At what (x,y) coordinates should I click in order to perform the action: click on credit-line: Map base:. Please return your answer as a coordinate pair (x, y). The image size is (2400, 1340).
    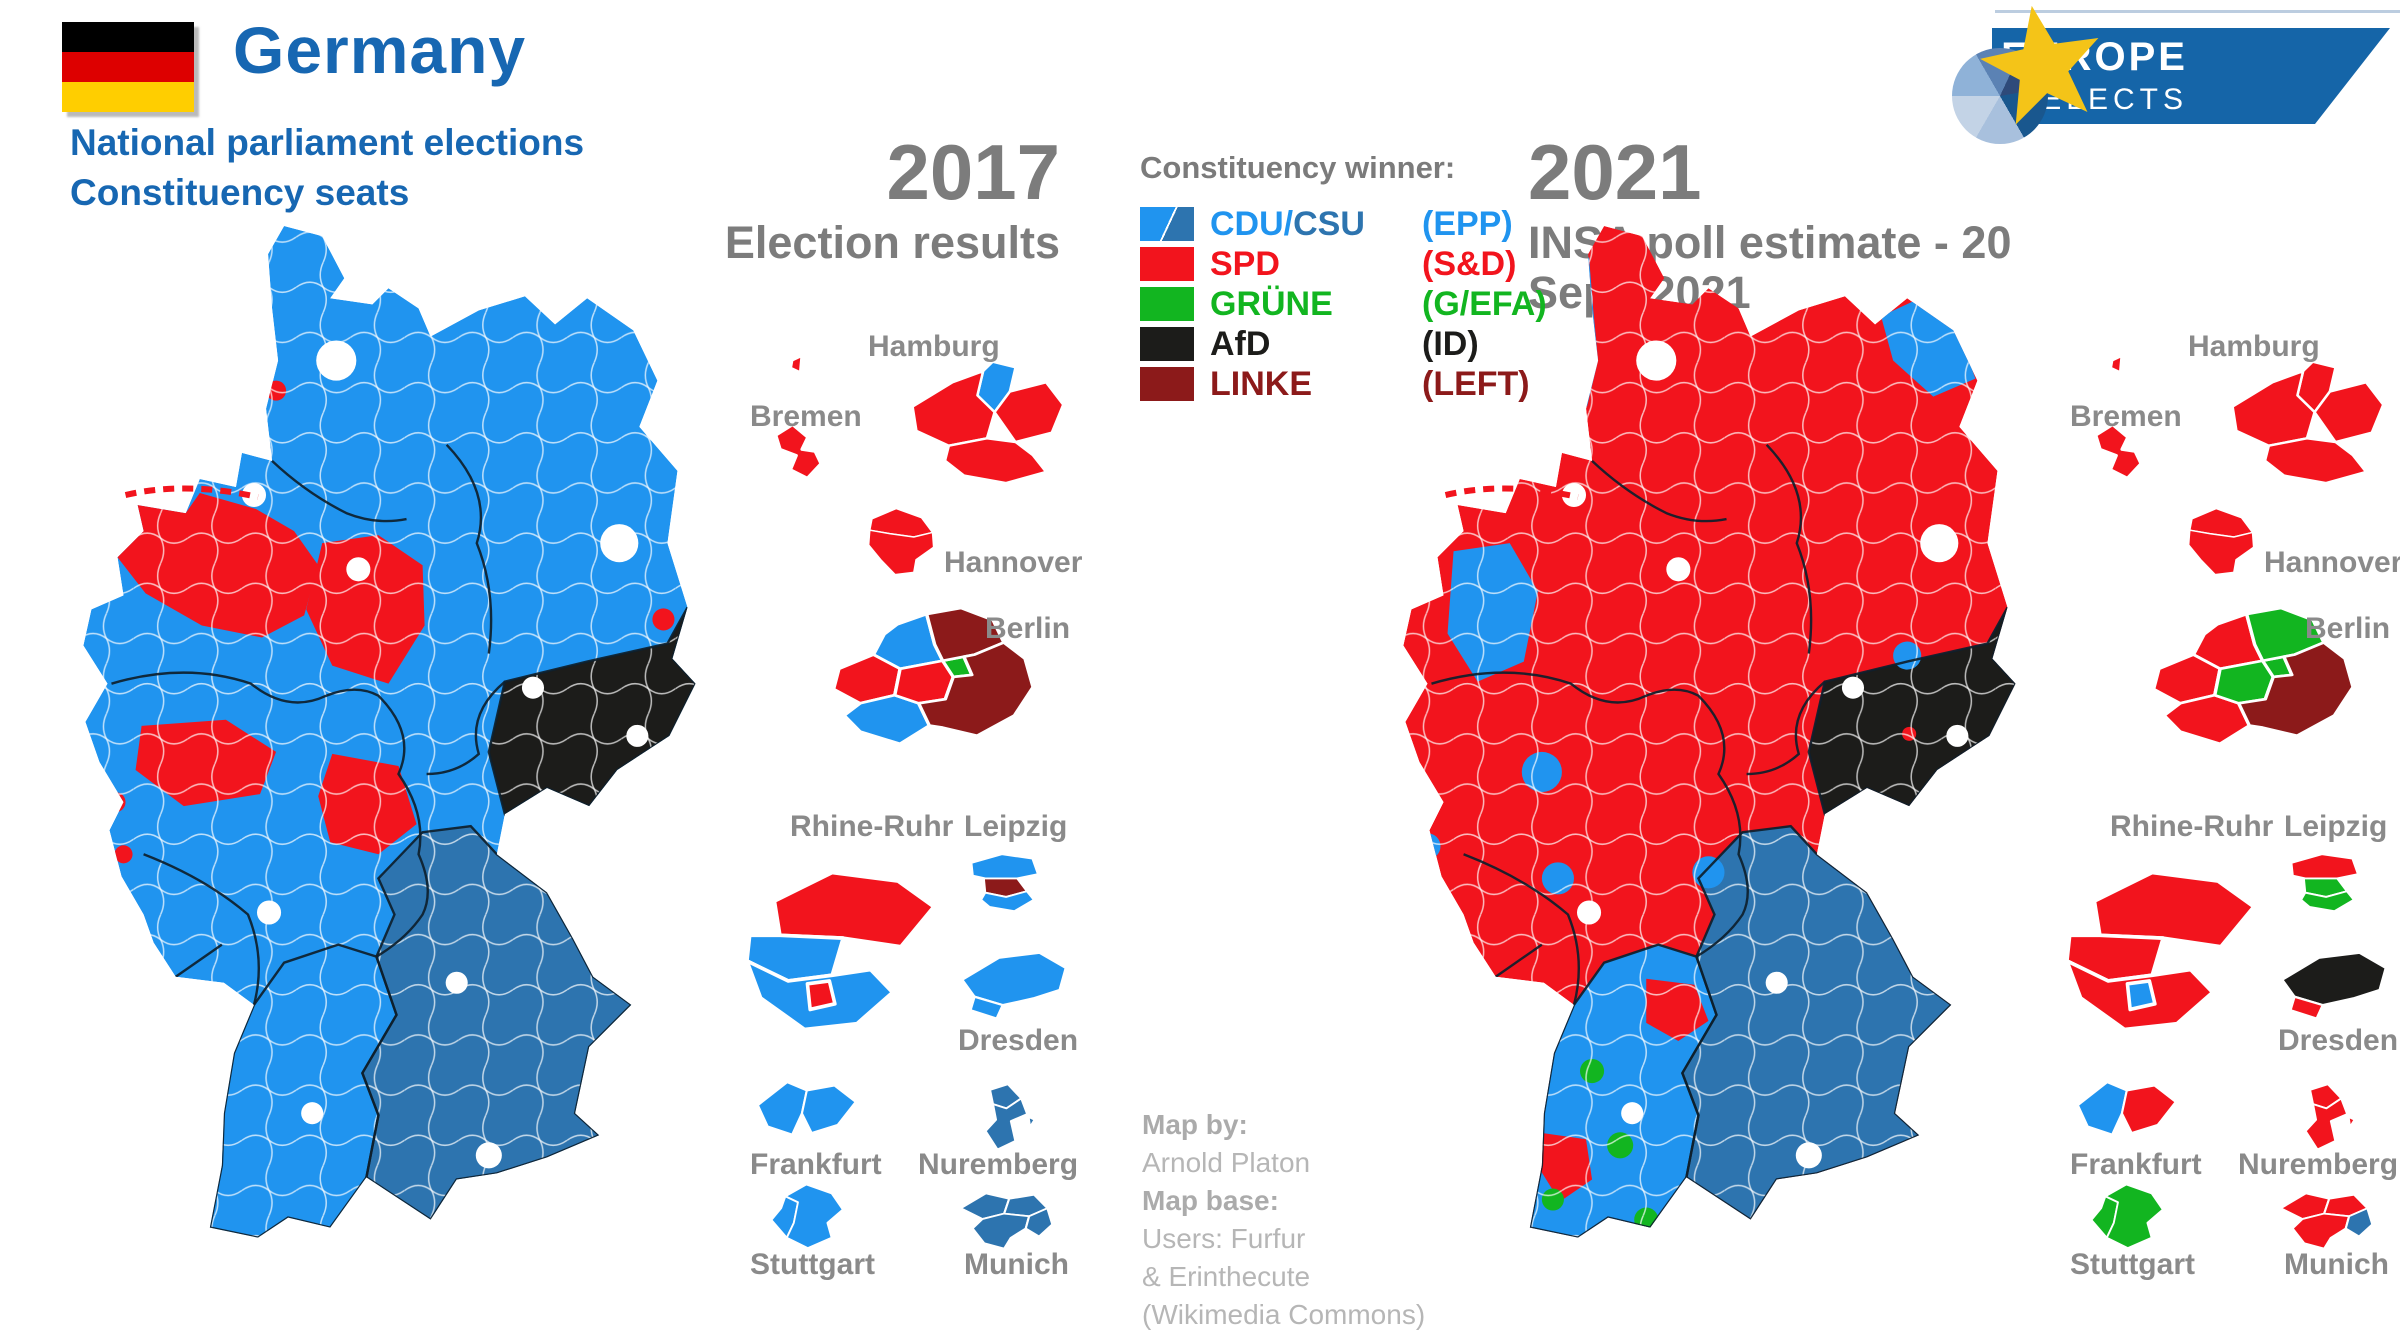
    Looking at the image, I should click on (1210, 1200).